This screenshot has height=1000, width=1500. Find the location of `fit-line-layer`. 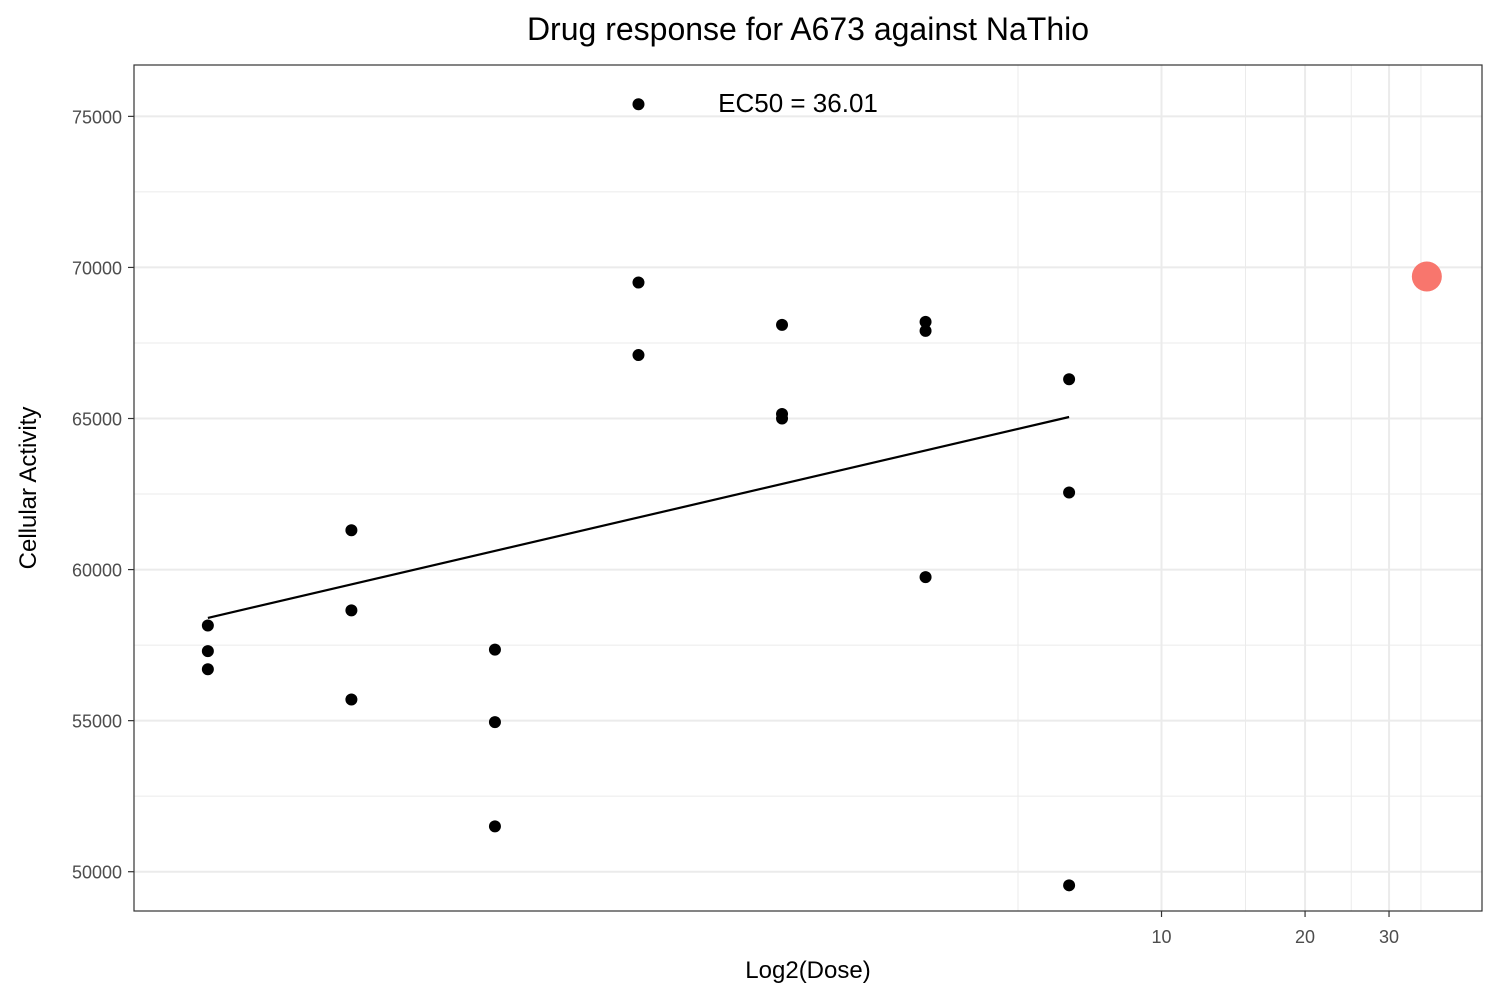

fit-line-layer is located at coordinates (638, 517).